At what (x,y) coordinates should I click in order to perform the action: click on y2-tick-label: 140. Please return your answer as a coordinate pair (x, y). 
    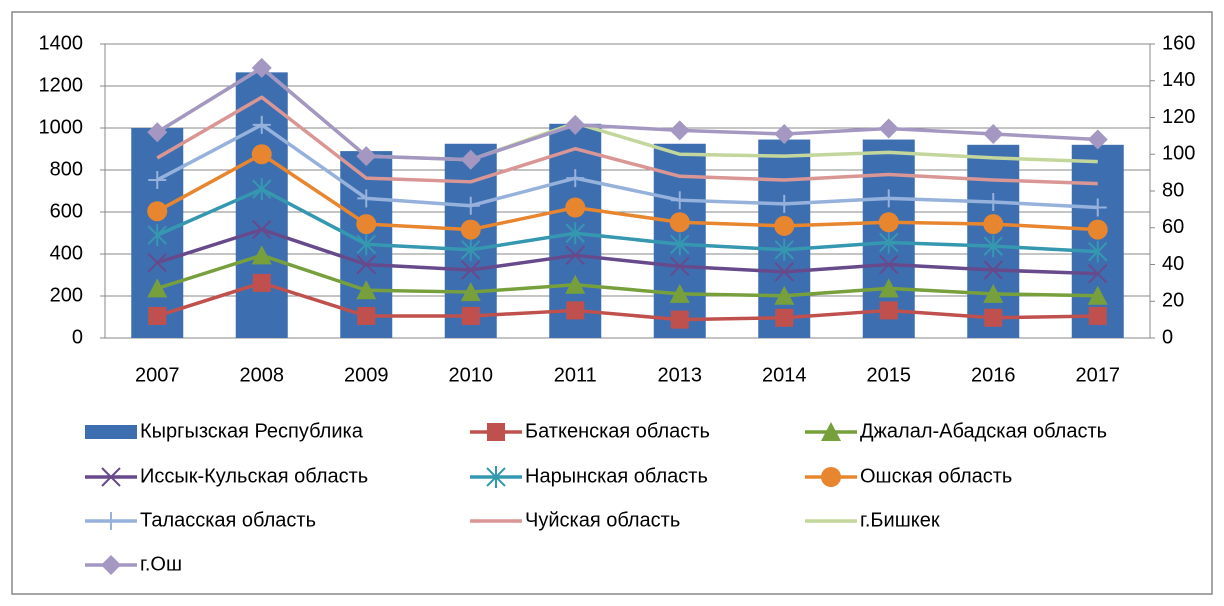
    Looking at the image, I should click on (1178, 80).